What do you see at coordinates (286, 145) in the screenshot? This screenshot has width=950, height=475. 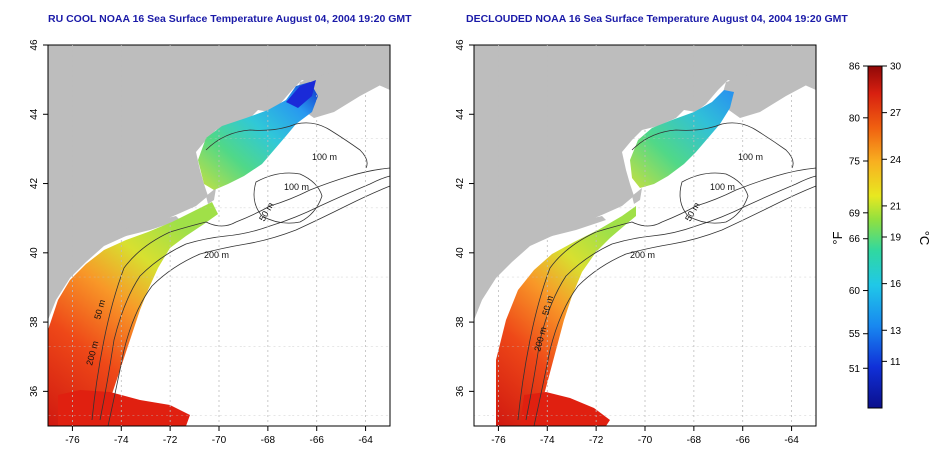 I see `left-contour-gom` at bounding box center [286, 145].